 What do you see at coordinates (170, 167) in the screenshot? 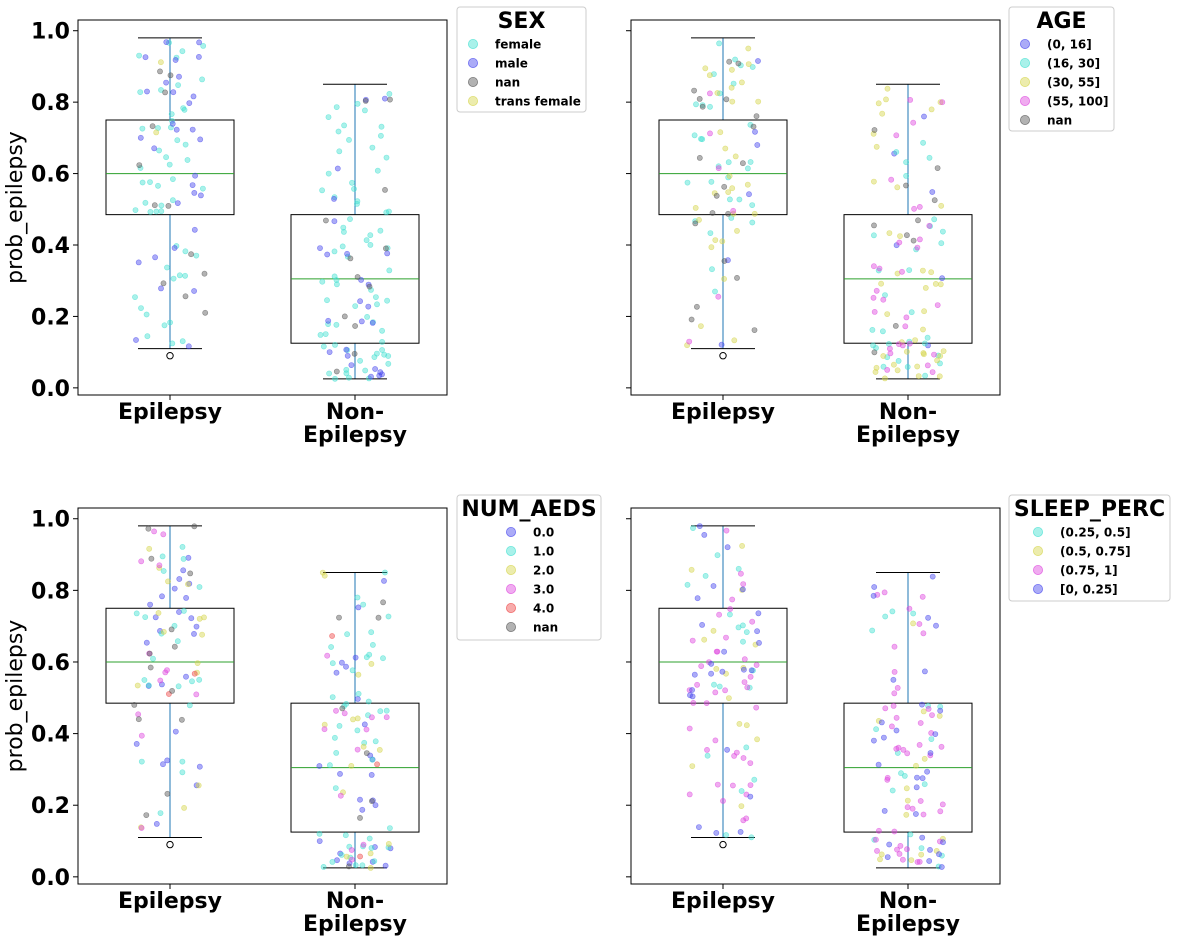
I see `box-iqr` at bounding box center [170, 167].